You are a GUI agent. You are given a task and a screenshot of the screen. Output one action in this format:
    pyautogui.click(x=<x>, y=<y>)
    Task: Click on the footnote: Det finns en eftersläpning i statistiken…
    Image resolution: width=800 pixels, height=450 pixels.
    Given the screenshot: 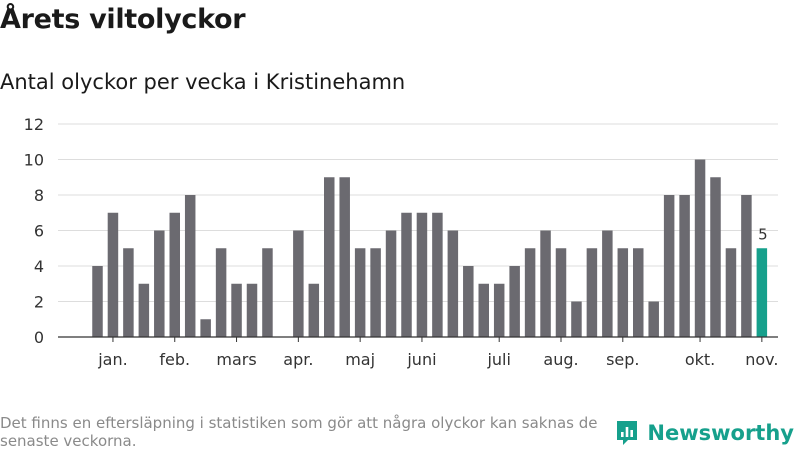 What is the action you would take?
    pyautogui.click(x=299, y=432)
    